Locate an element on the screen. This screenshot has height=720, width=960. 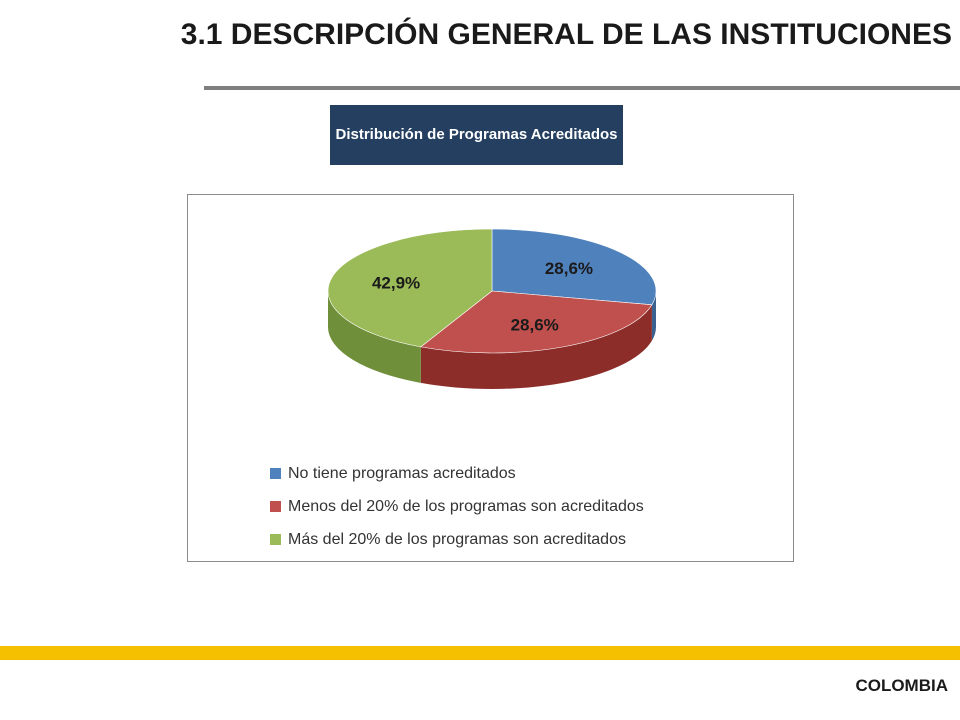
title-divider is located at coordinates (582, 88).